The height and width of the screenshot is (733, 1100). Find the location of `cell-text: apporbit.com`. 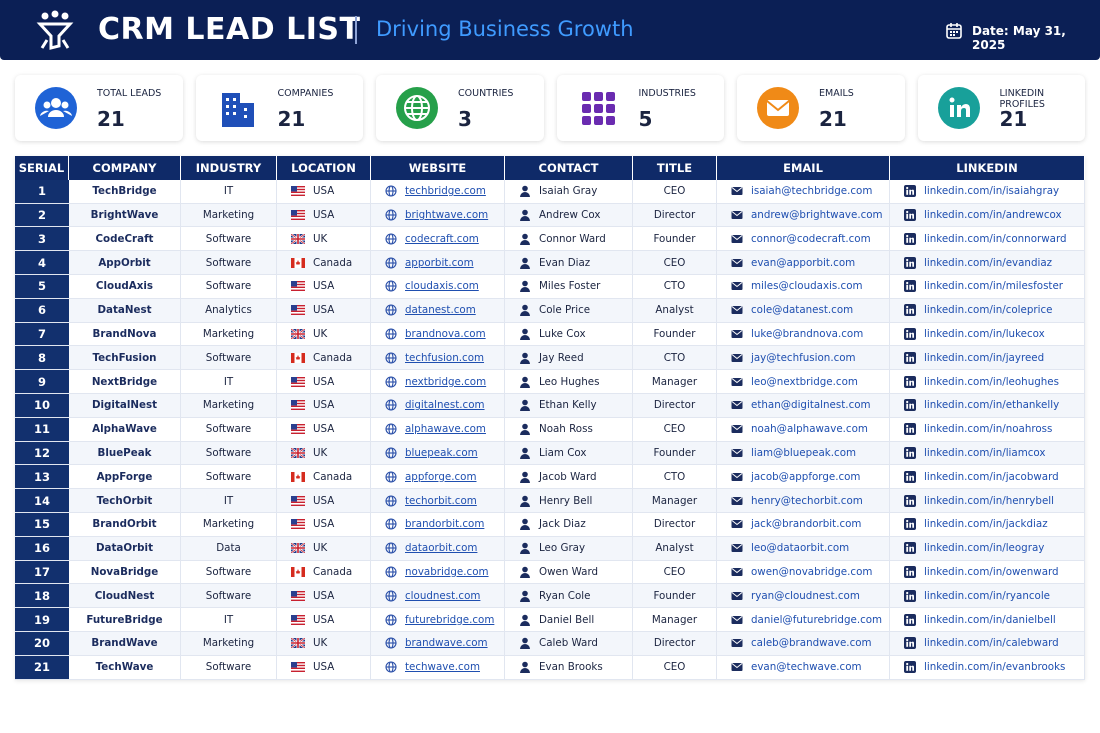

cell-text: apporbit.com is located at coordinates (439, 262).